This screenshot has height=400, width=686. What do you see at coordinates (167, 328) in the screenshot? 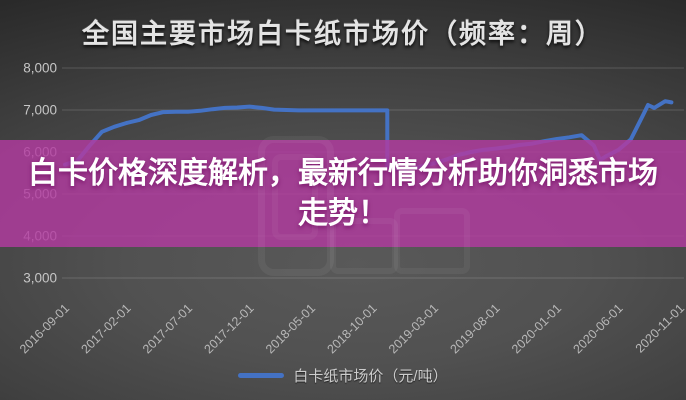
I see `x-axis-tick-label: 2017-07-01` at bounding box center [167, 328].